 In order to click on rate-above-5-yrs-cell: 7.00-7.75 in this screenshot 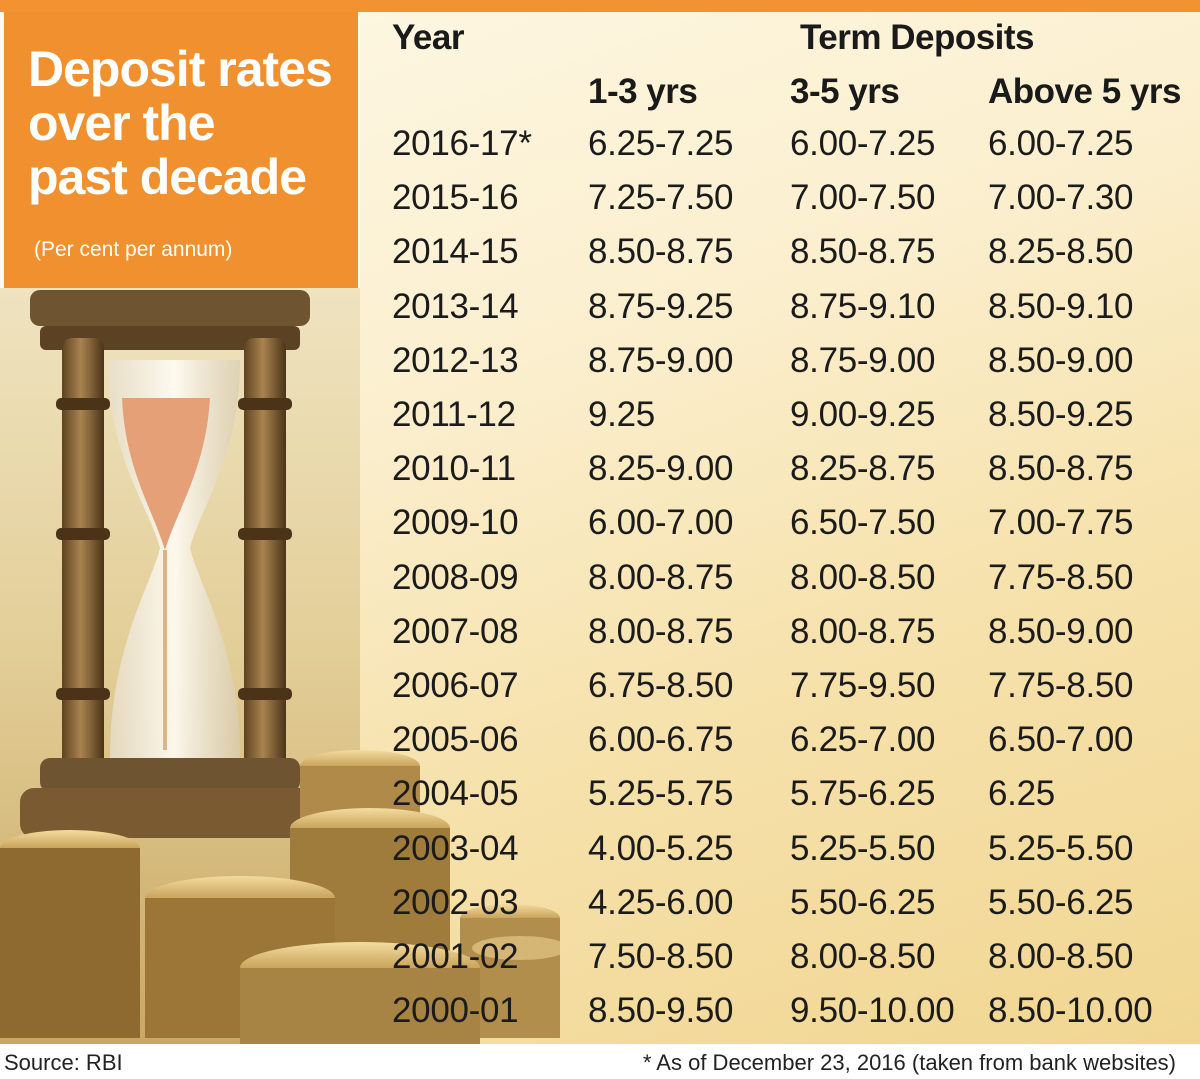, I will do `click(1061, 522)`.